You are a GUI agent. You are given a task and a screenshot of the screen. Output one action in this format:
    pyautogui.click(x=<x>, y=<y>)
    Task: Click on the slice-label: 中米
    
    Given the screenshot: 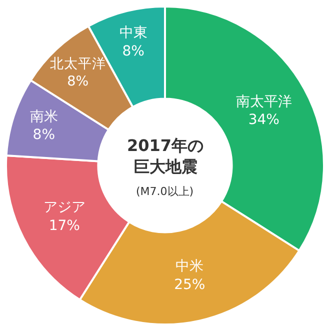 What is the action you would take?
    pyautogui.click(x=190, y=266)
    